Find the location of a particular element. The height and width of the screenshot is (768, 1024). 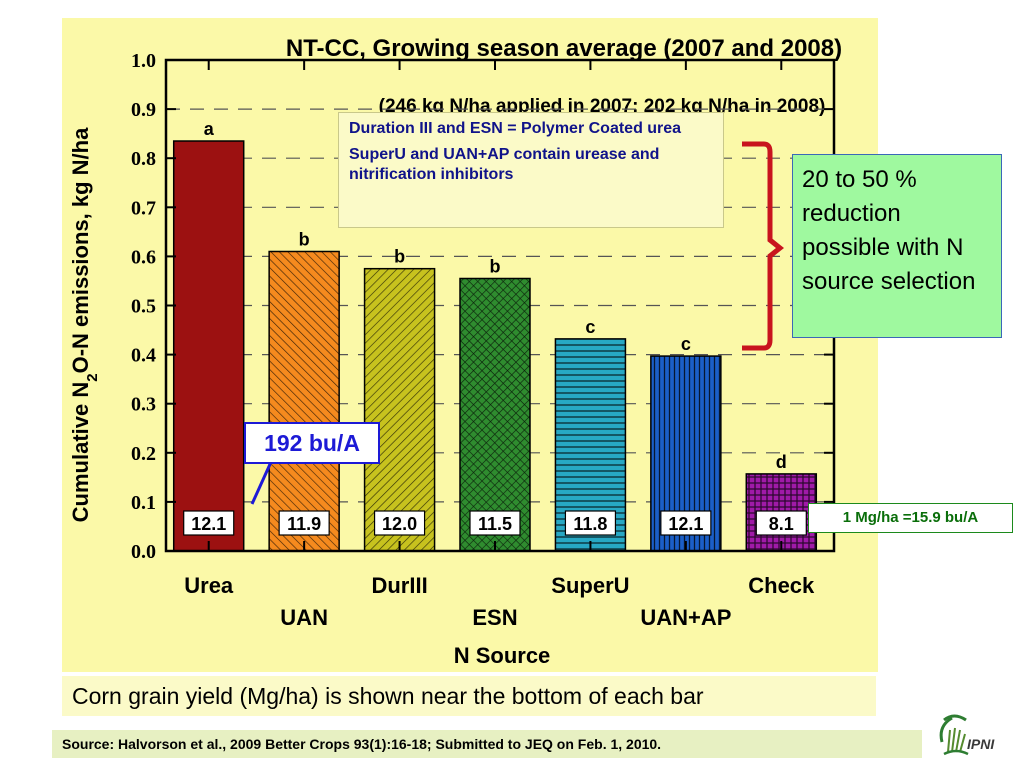

yield-label: 12.0 is located at coordinates (399, 524).